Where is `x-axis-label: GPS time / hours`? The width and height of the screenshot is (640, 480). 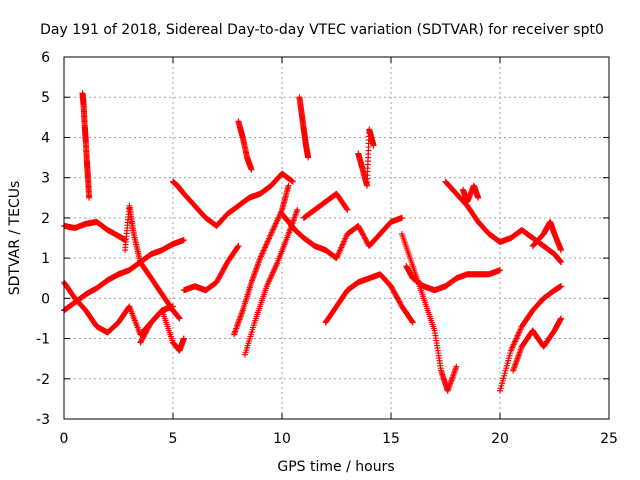 x-axis-label: GPS time / hours is located at coordinates (335, 467).